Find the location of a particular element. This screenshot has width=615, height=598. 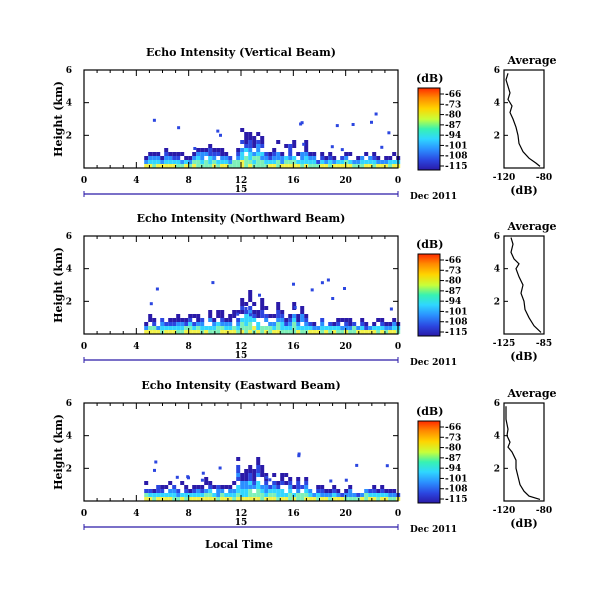

month-label: Dec 2011 is located at coordinates (433, 363).